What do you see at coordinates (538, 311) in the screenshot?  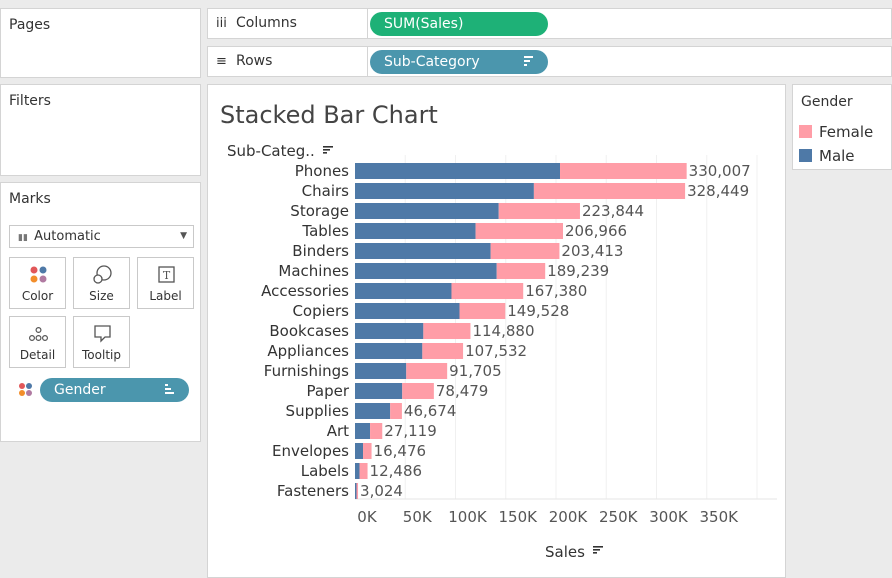 I see `total-label: 149,528` at bounding box center [538, 311].